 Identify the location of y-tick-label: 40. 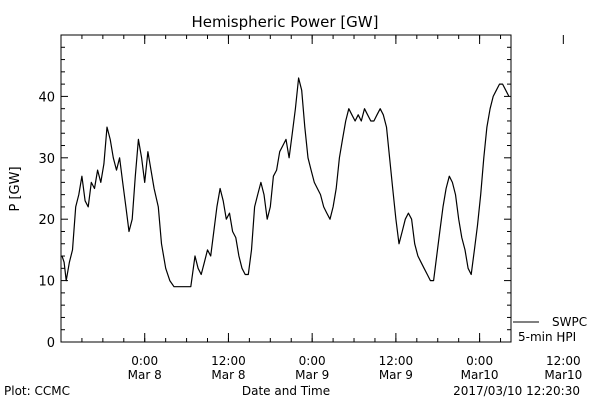
(46, 97).